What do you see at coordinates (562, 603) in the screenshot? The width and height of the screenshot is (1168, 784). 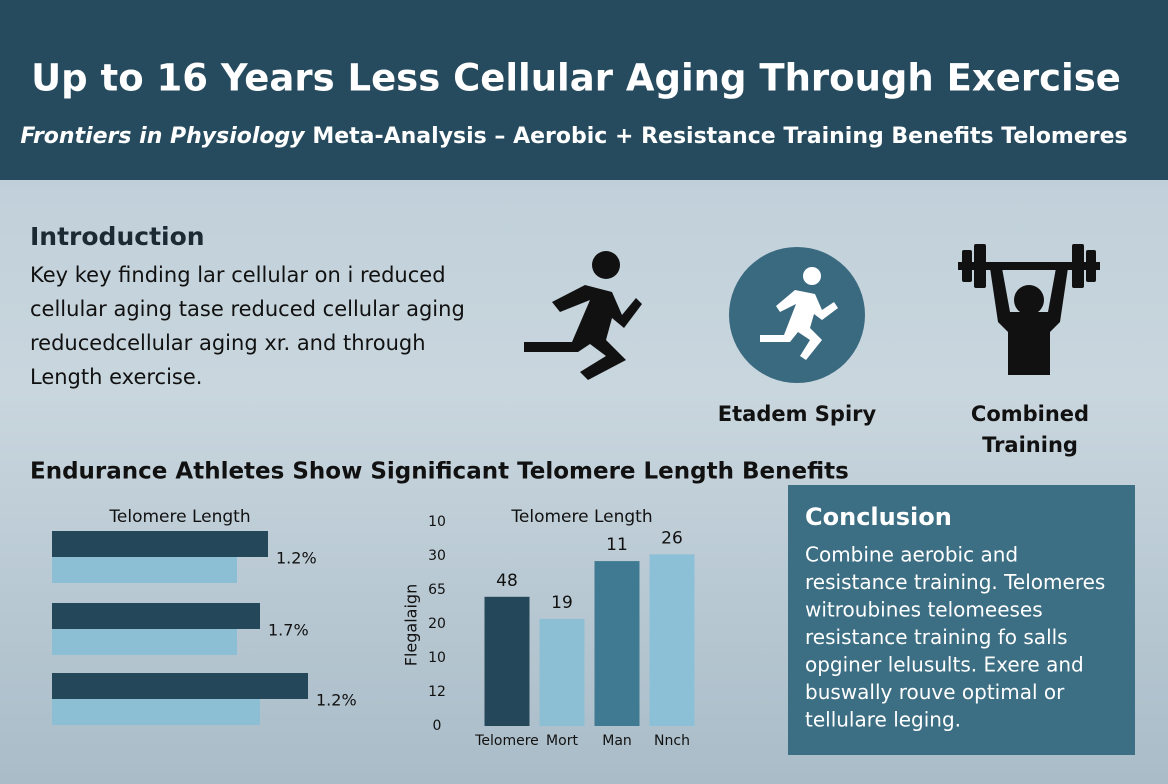 I see `bar-annotation: 19` at bounding box center [562, 603].